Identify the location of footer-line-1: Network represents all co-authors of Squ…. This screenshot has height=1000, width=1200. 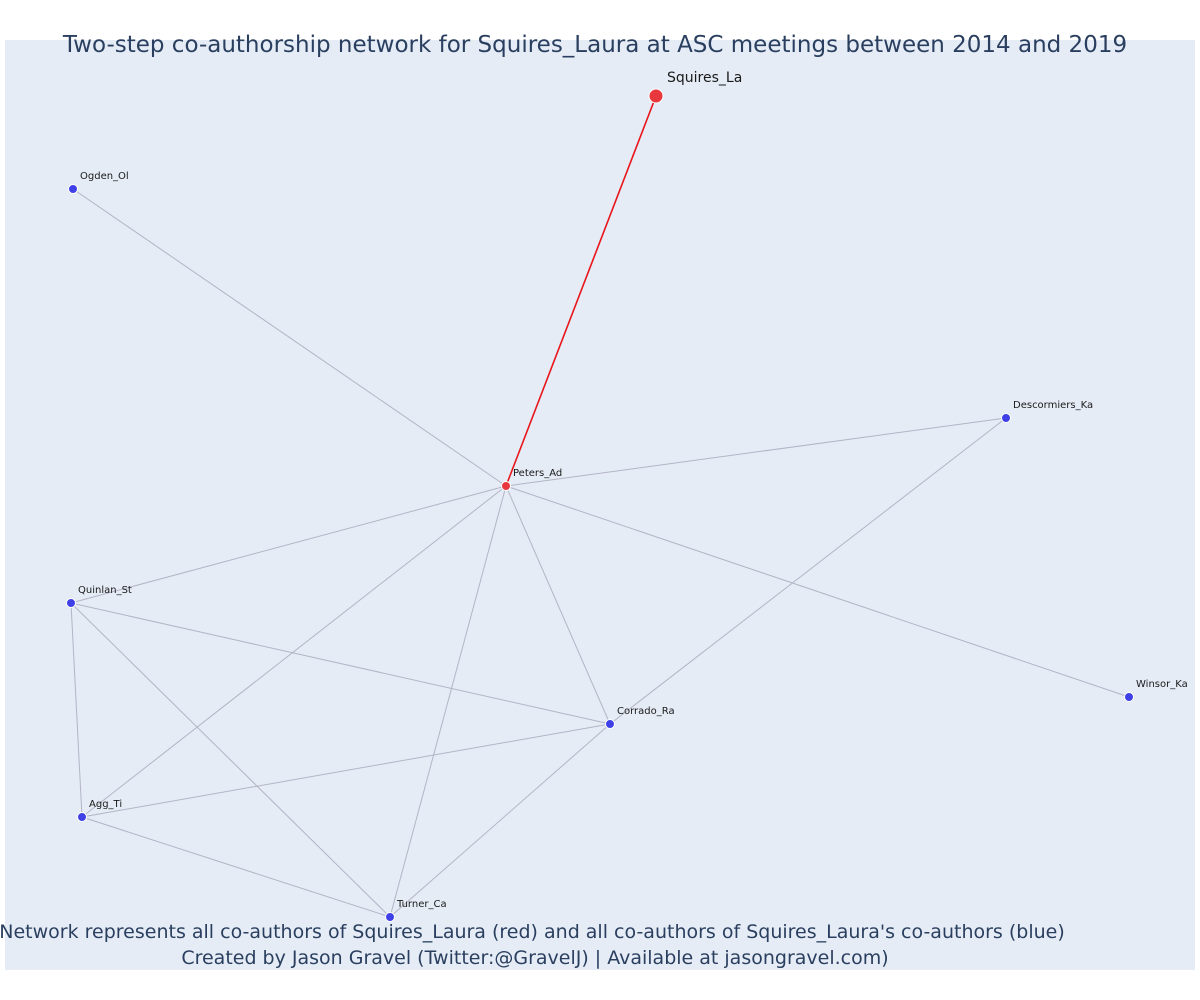
(532, 932).